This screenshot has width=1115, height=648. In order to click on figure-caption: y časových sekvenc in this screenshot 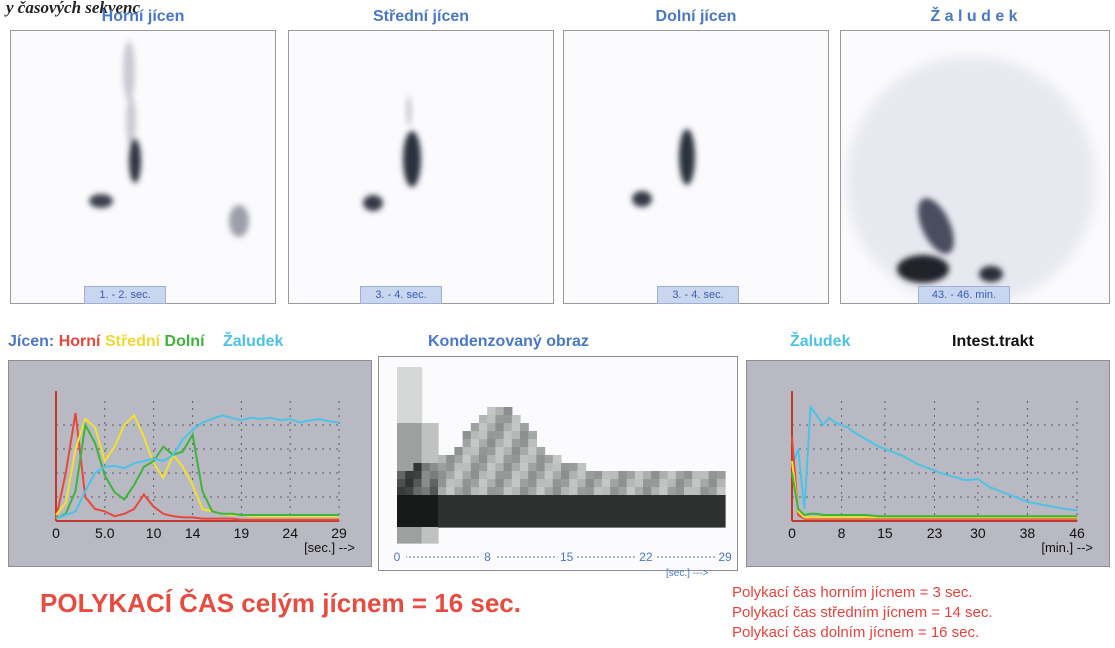, I will do `click(73, 8)`.